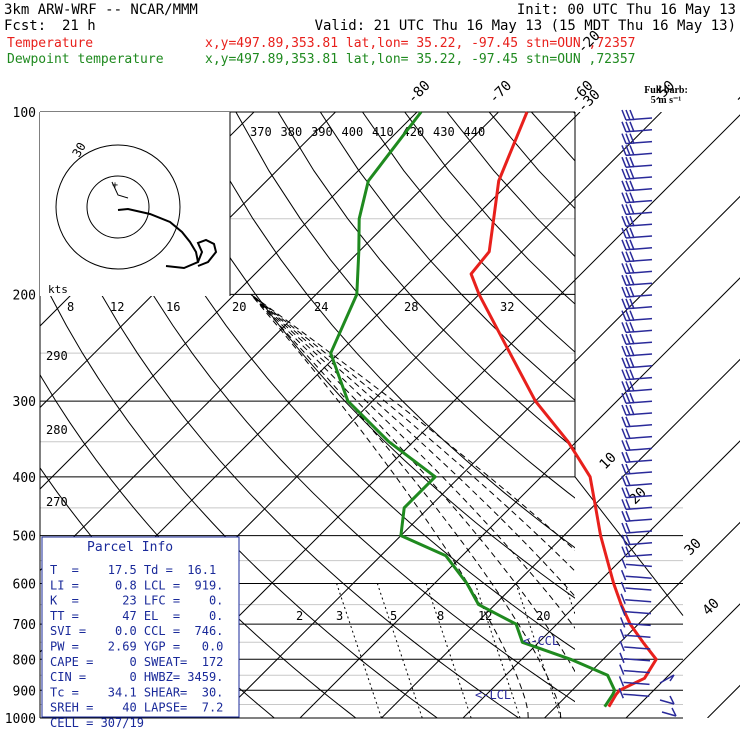 The width and height of the screenshot is (740, 740). What do you see at coordinates (440, 616) in the screenshot?
I see `mixing-ratio-label-8: 8` at bounding box center [440, 616].